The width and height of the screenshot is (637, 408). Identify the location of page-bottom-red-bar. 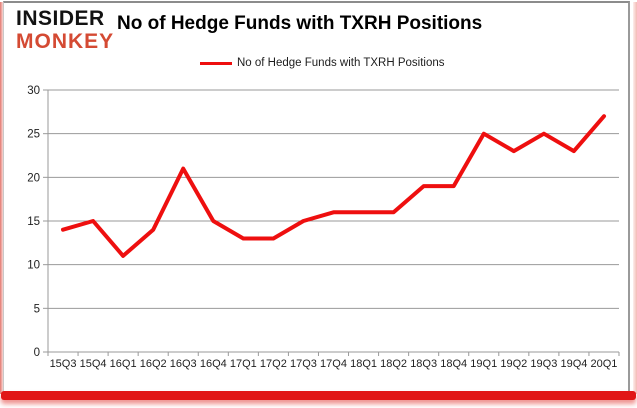
(318, 395).